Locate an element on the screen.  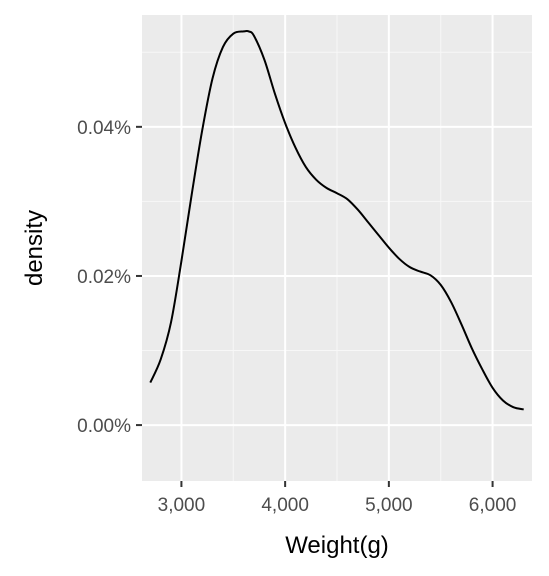
y-axis-title: density is located at coordinates (34, 248).